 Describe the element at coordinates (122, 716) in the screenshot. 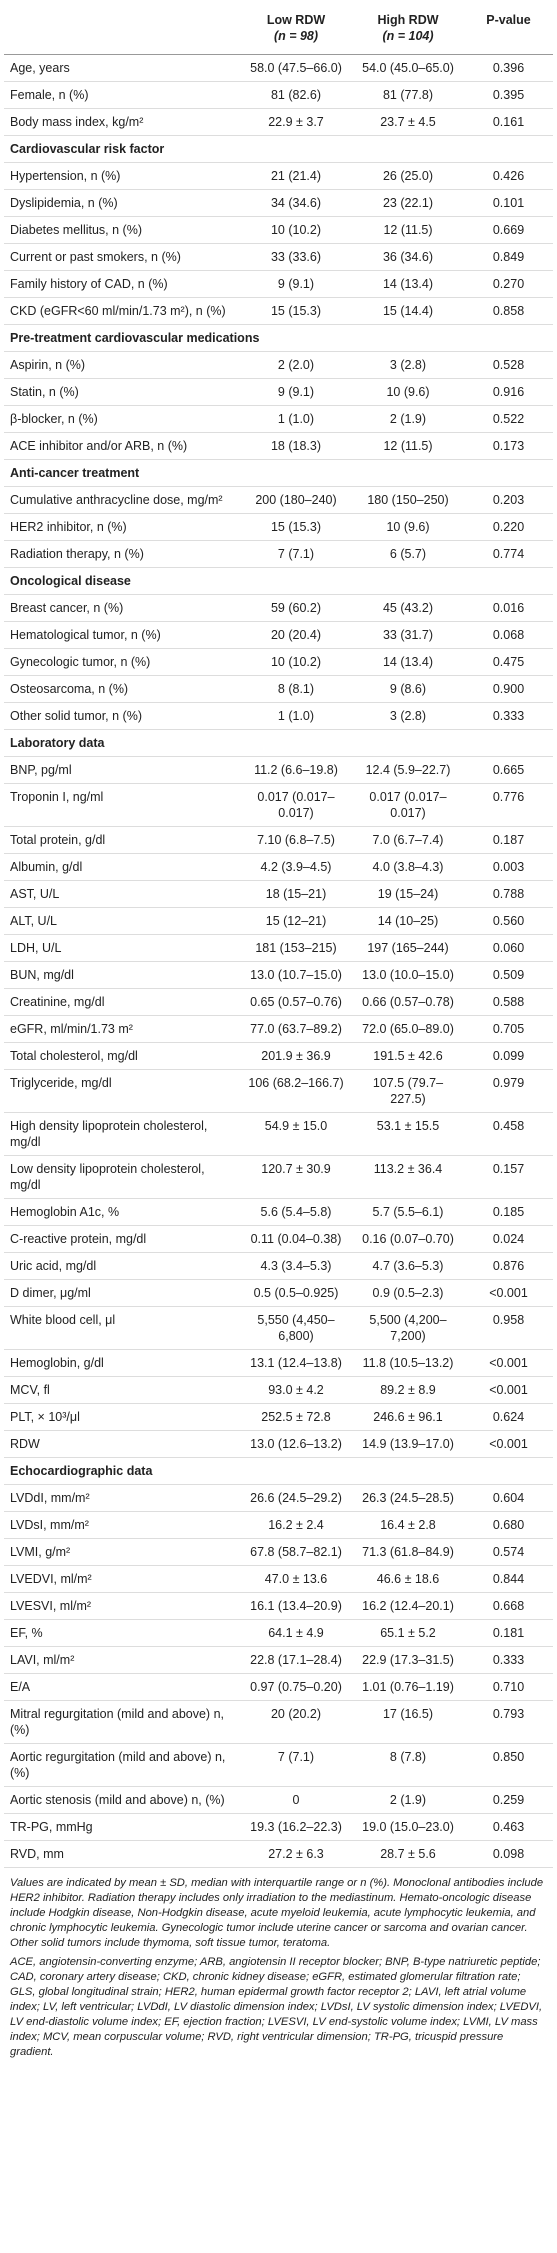

I see `row-label: Other solid tumor, n (%)` at that location.